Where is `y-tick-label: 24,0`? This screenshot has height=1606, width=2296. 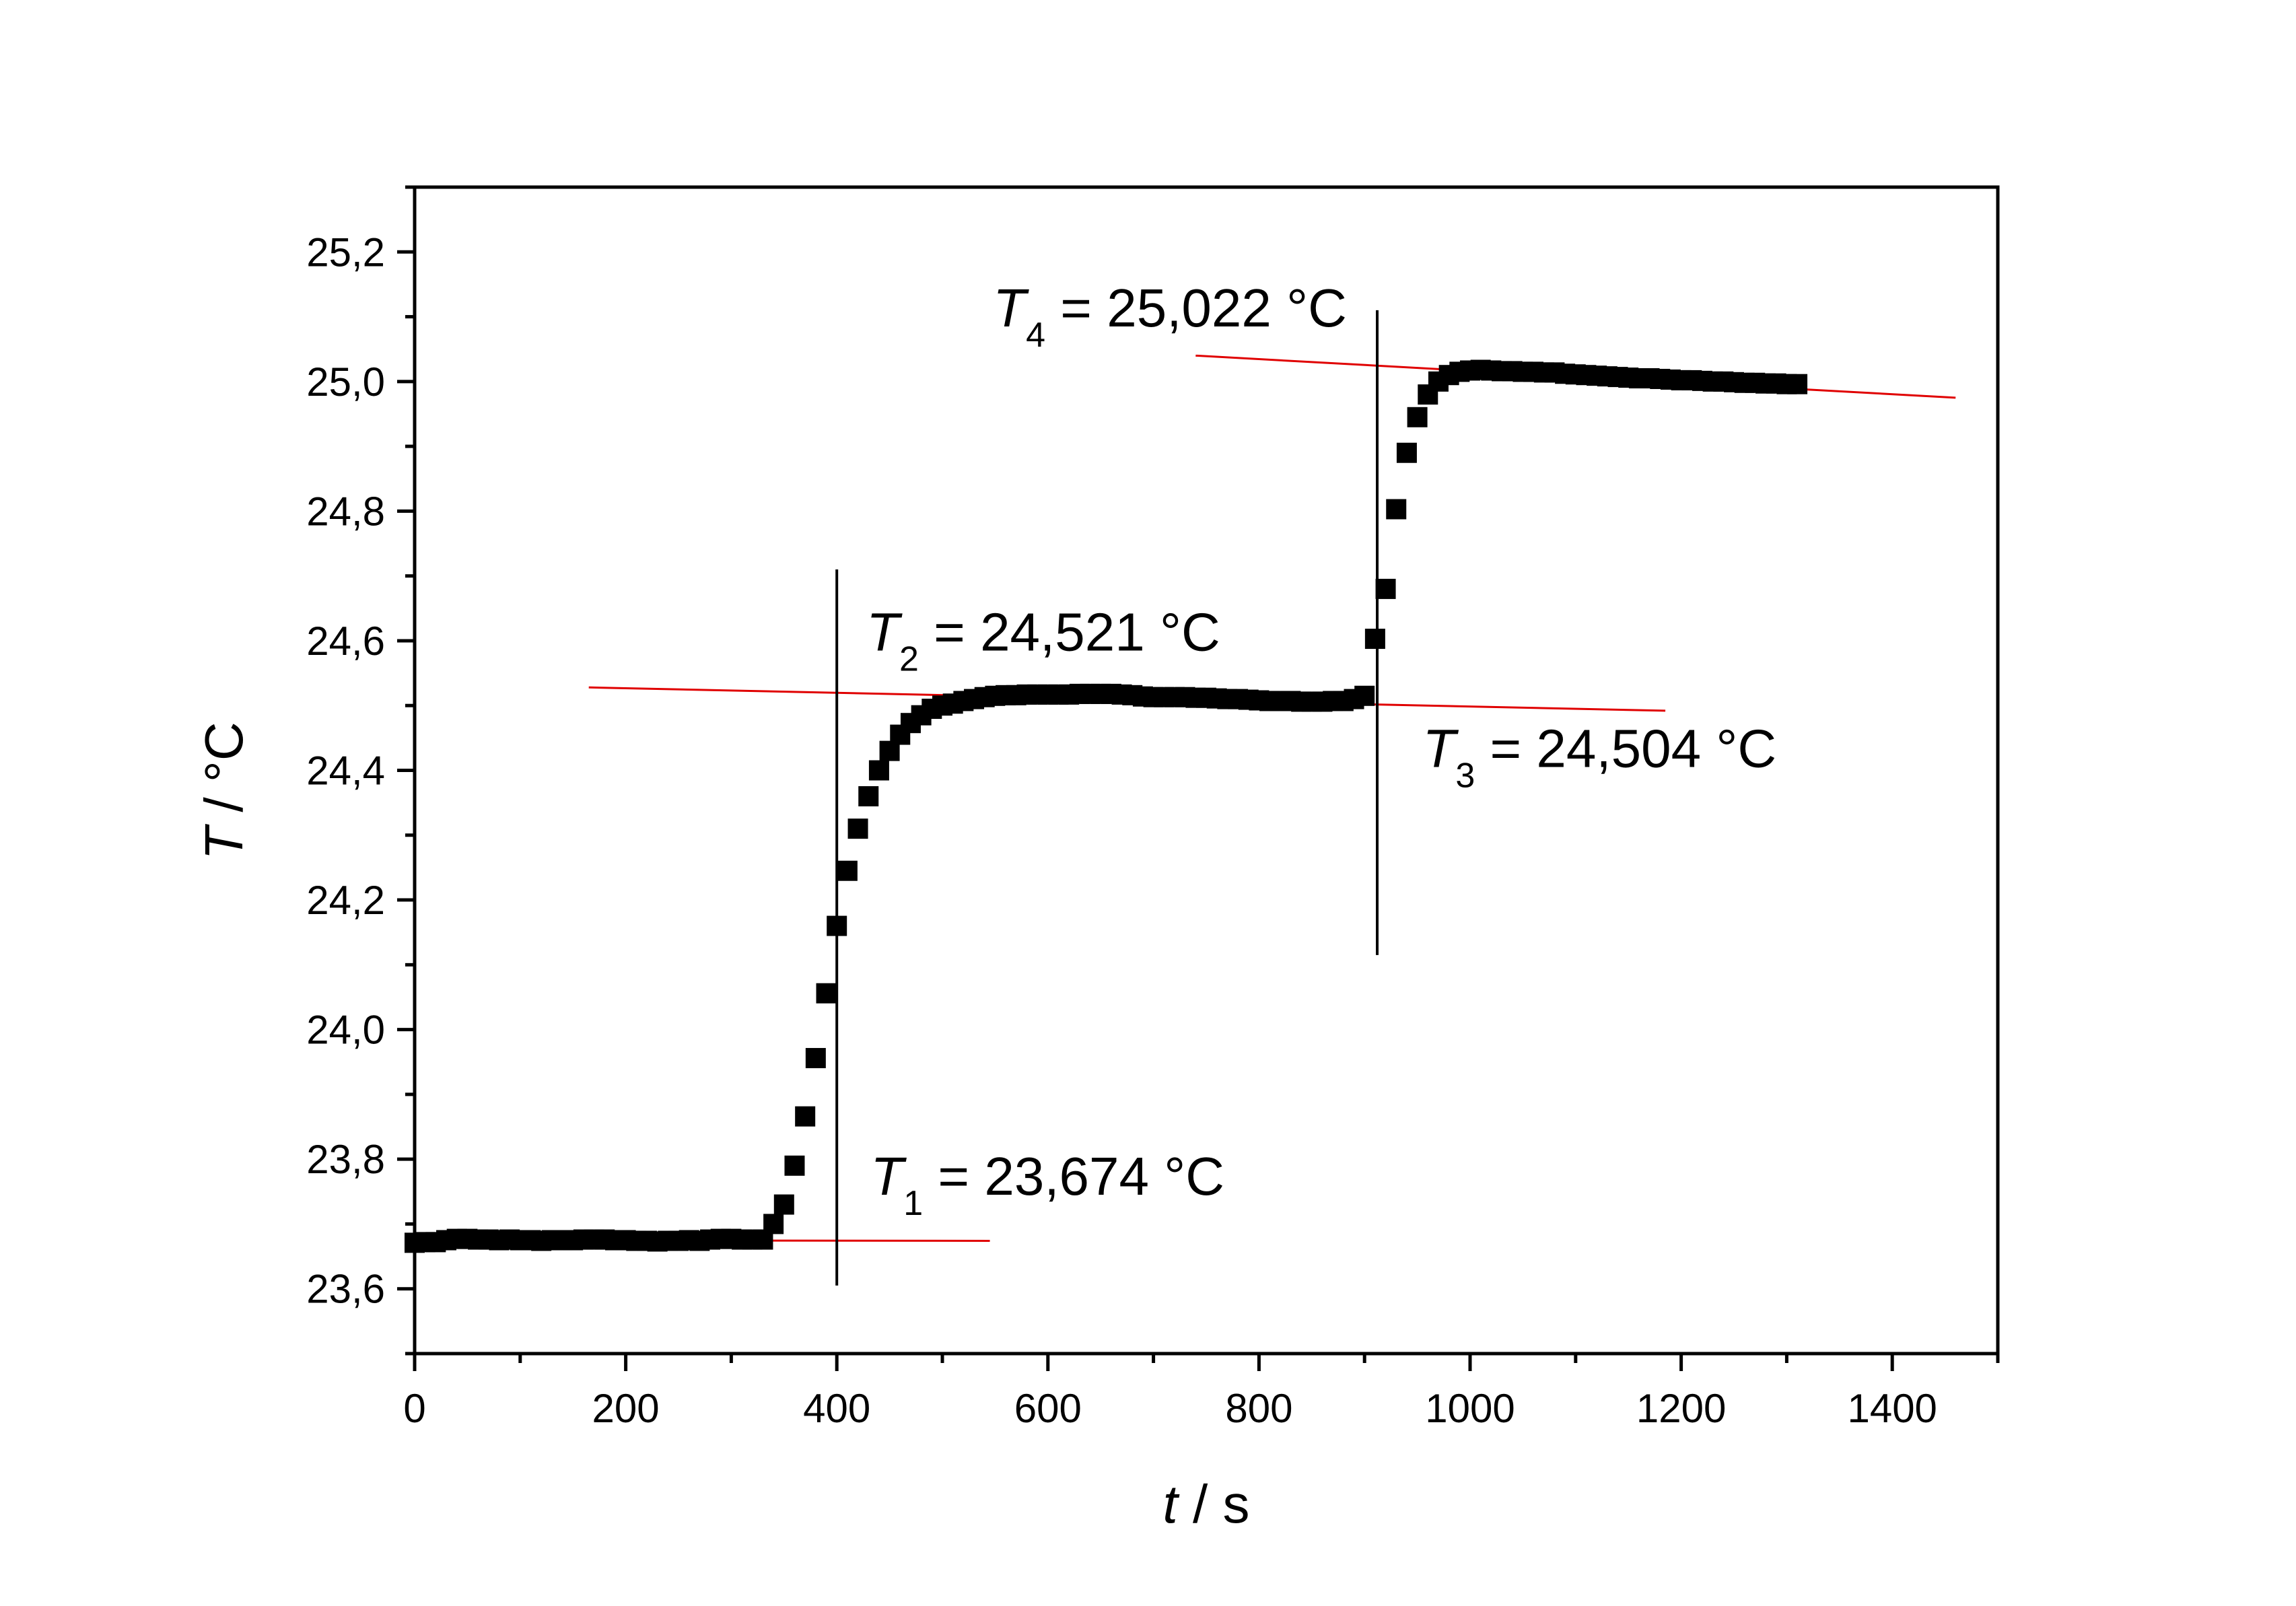 y-tick-label: 24,0 is located at coordinates (345, 1030).